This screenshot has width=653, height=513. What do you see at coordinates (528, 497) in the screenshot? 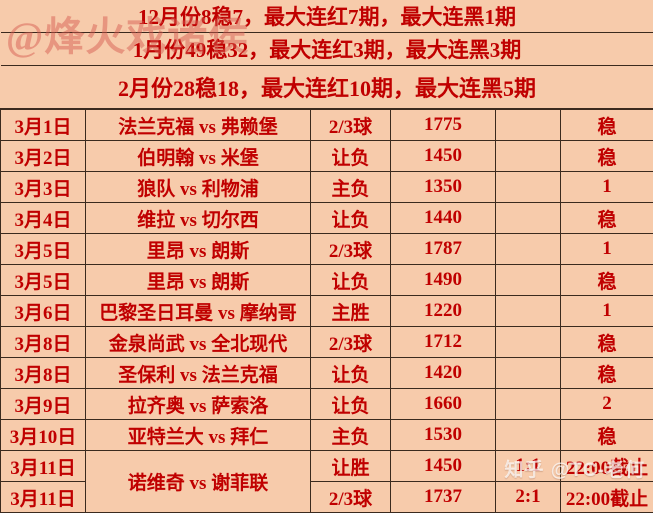
I see `cell-score: 2:1` at bounding box center [528, 497].